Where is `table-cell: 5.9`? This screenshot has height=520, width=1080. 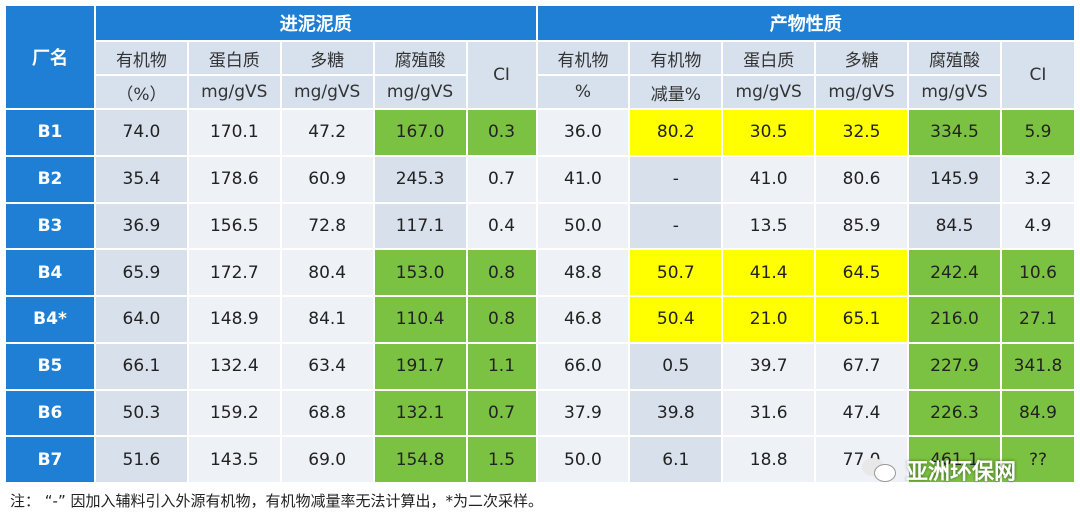
table-cell: 5.9 is located at coordinates (1037, 132).